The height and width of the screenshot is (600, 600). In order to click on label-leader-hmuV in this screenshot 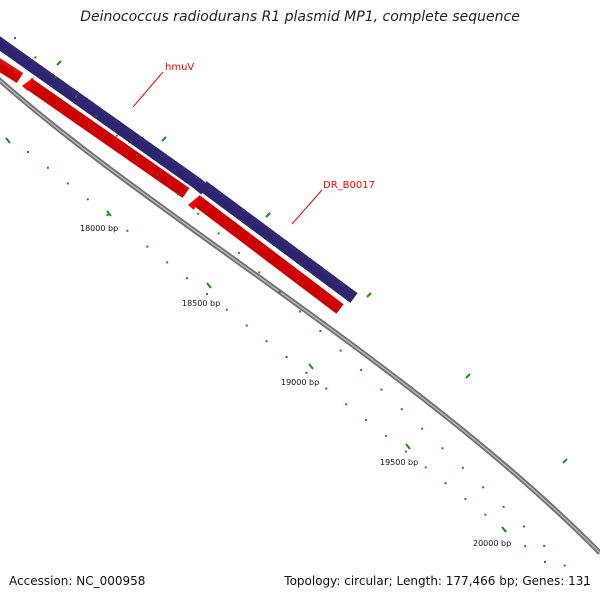, I will do `click(148, 89)`.